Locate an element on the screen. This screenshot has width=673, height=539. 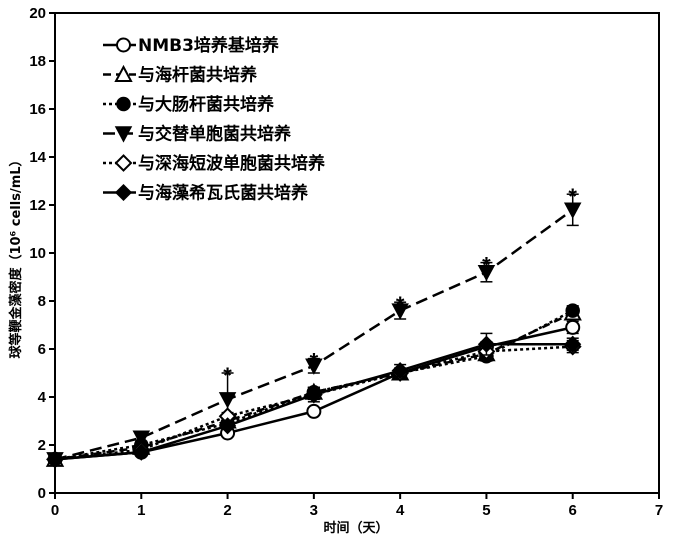
x-tick-label-3: 3 is located at coordinates (314, 510).